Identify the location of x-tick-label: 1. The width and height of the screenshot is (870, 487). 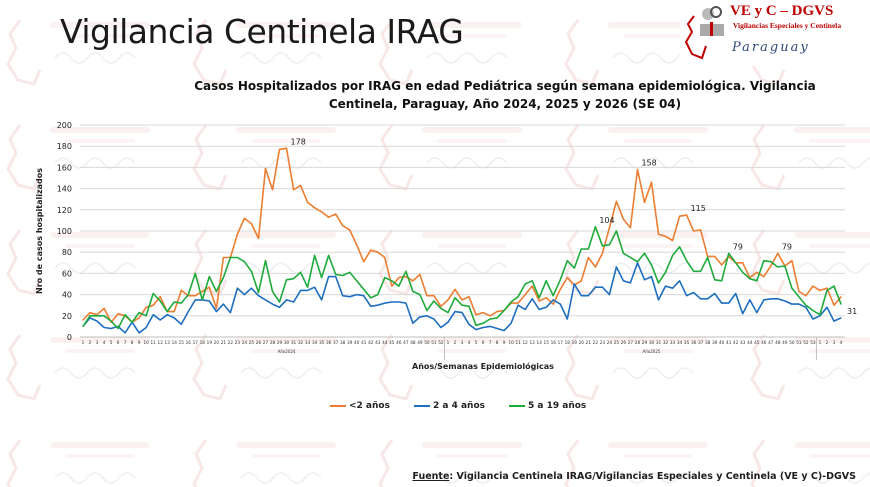
(820, 342).